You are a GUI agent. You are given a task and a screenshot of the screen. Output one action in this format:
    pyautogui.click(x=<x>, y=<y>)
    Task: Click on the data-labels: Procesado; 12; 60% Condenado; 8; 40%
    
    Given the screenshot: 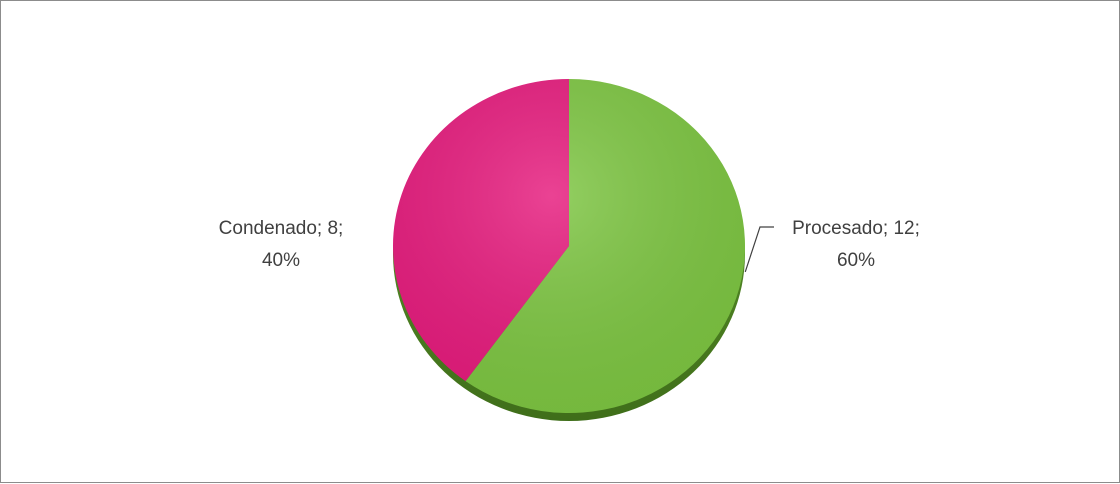 What is the action you would take?
    pyautogui.click(x=569, y=244)
    